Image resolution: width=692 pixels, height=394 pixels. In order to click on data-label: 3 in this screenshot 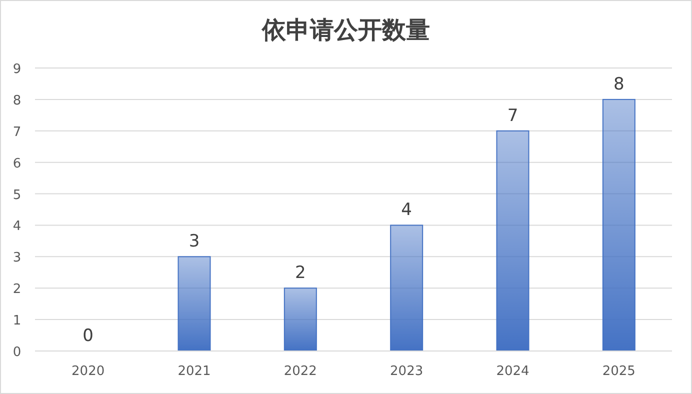, I will do `click(194, 242)`.